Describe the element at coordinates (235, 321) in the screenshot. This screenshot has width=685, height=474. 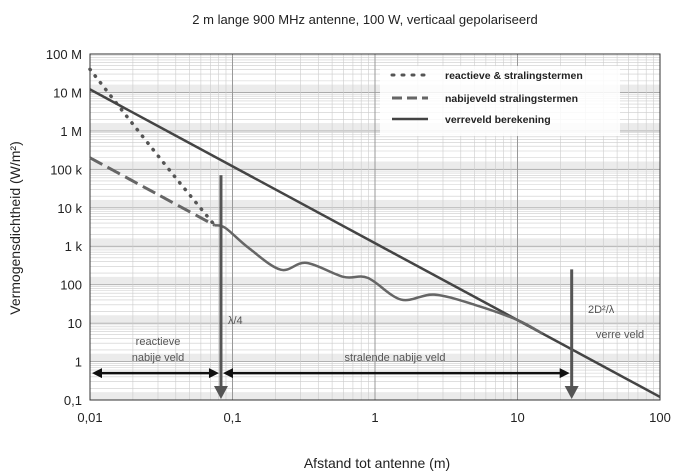
I see `lambda4-label: λ/4` at that location.